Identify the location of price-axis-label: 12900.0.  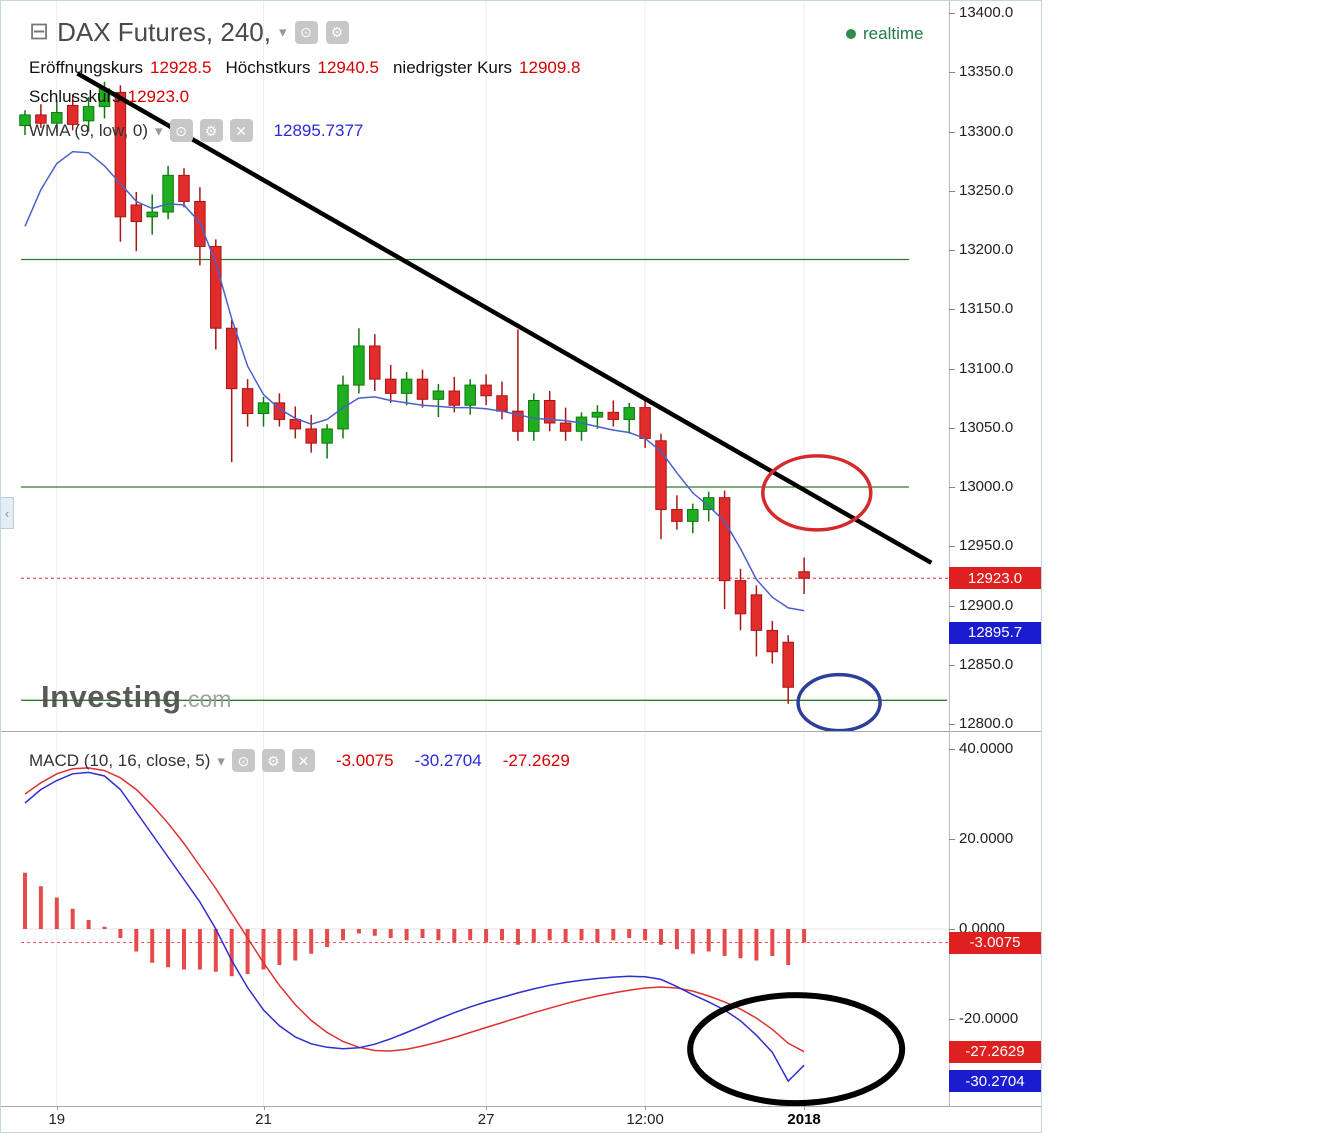
(986, 605).